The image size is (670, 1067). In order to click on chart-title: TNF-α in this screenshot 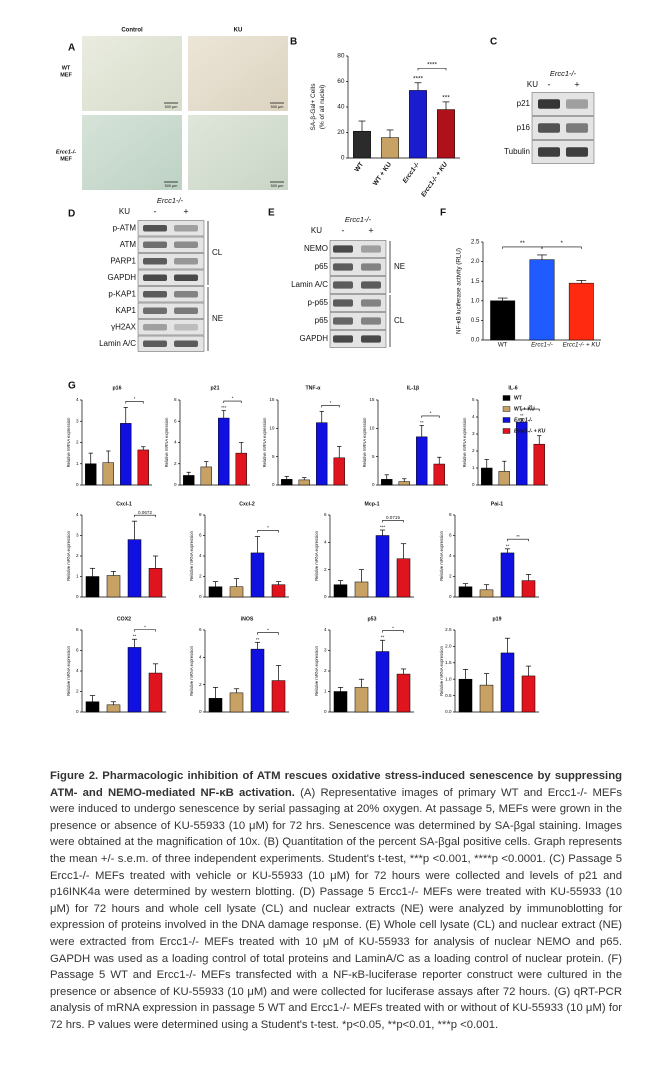, I will do `click(313, 388)`.